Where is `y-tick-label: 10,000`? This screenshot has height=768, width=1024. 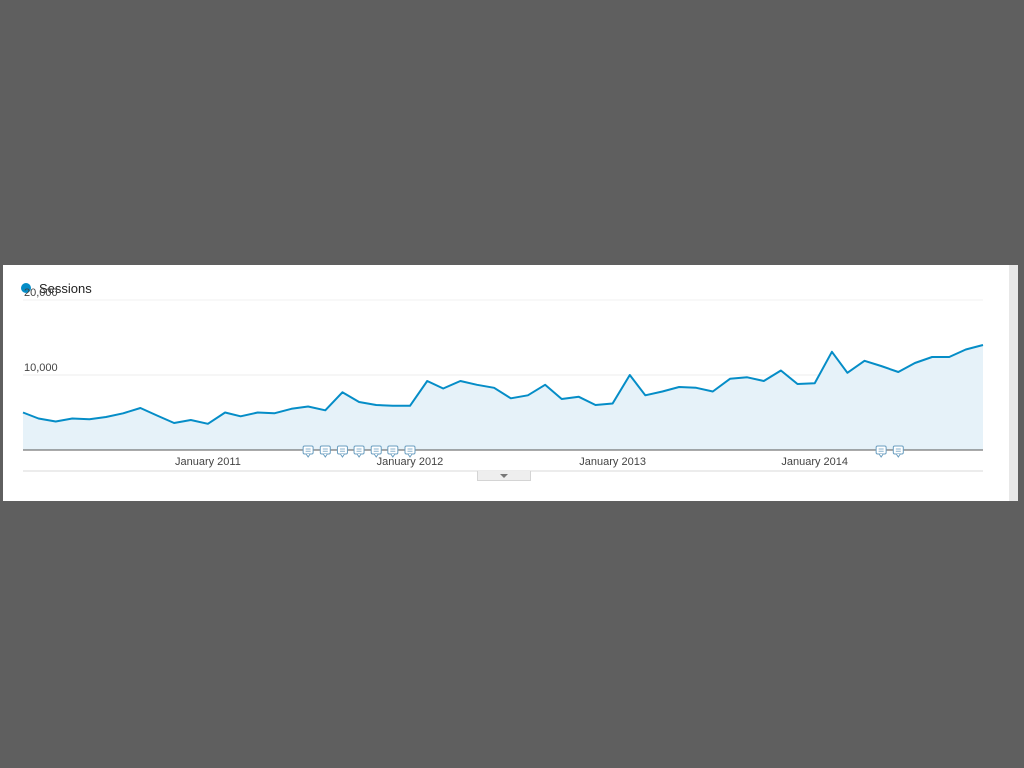 y-tick-label: 10,000 is located at coordinates (41, 368).